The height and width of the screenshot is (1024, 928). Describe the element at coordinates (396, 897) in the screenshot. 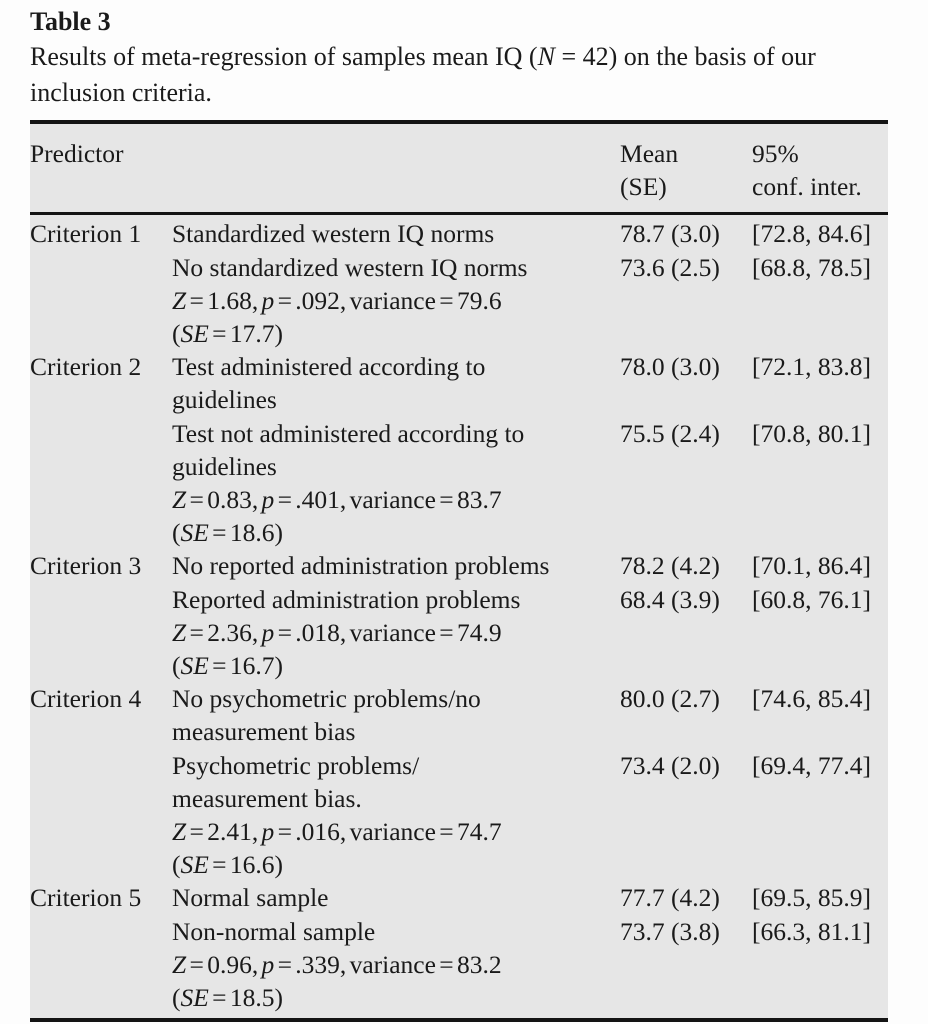

I see `predictor-level-cell: Normal sample` at that location.